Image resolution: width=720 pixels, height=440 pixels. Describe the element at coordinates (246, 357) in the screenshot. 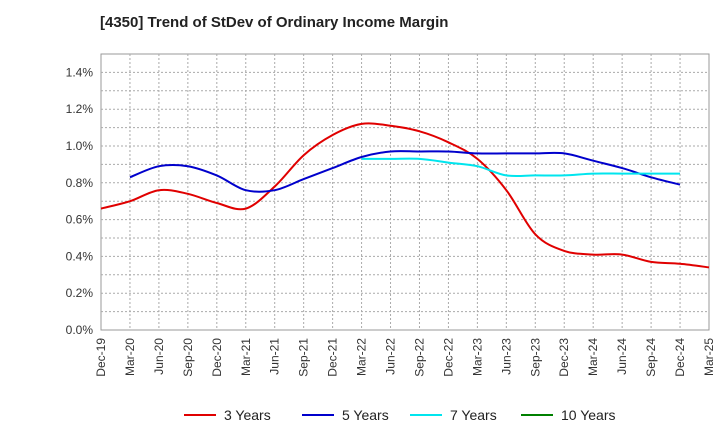

I see `x-tick-label: Mar-21` at that location.